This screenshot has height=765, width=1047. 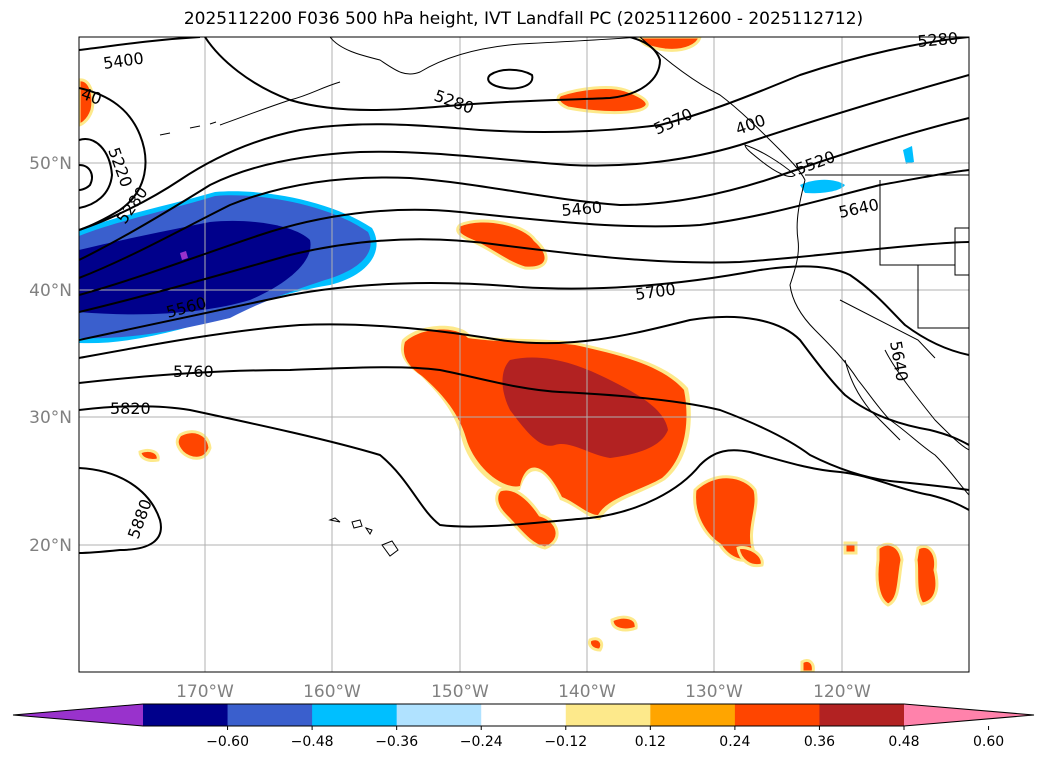 I want to click on lat-label: 40°N, so click(x=50, y=291).